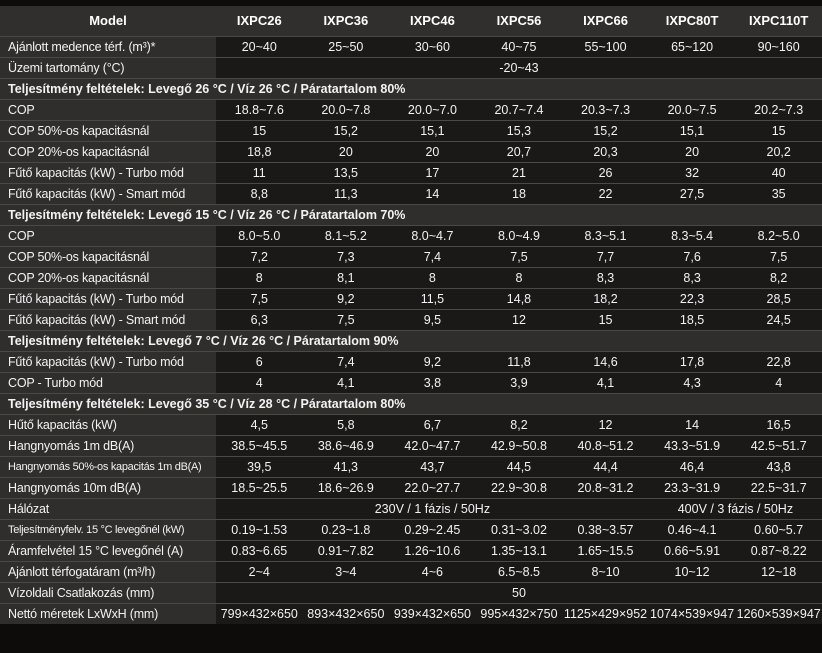  What do you see at coordinates (692, 21) in the screenshot?
I see `column-header-ixpc80t: IXPC80T` at bounding box center [692, 21].